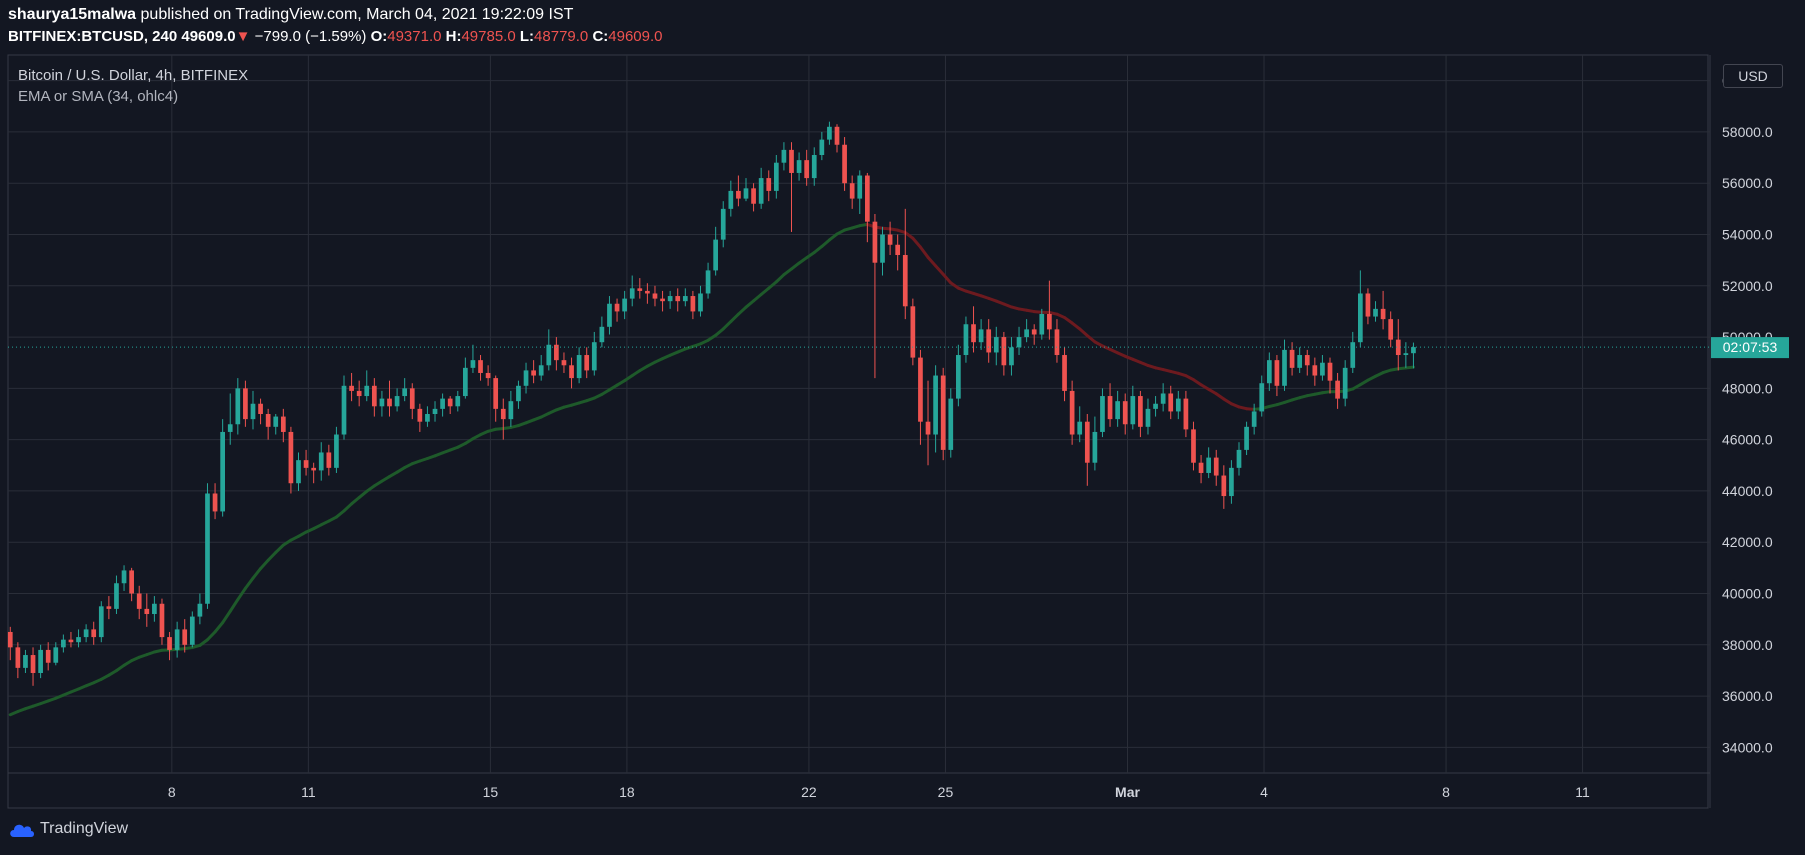 The width and height of the screenshot is (1805, 855). I want to click on indicator-legend: EMA or SMA (34, ohlc4), so click(98, 96).